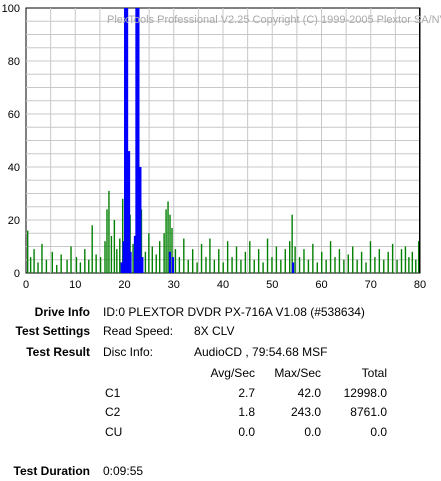  I want to click on max-column-header: Max/Sec, so click(297, 373).